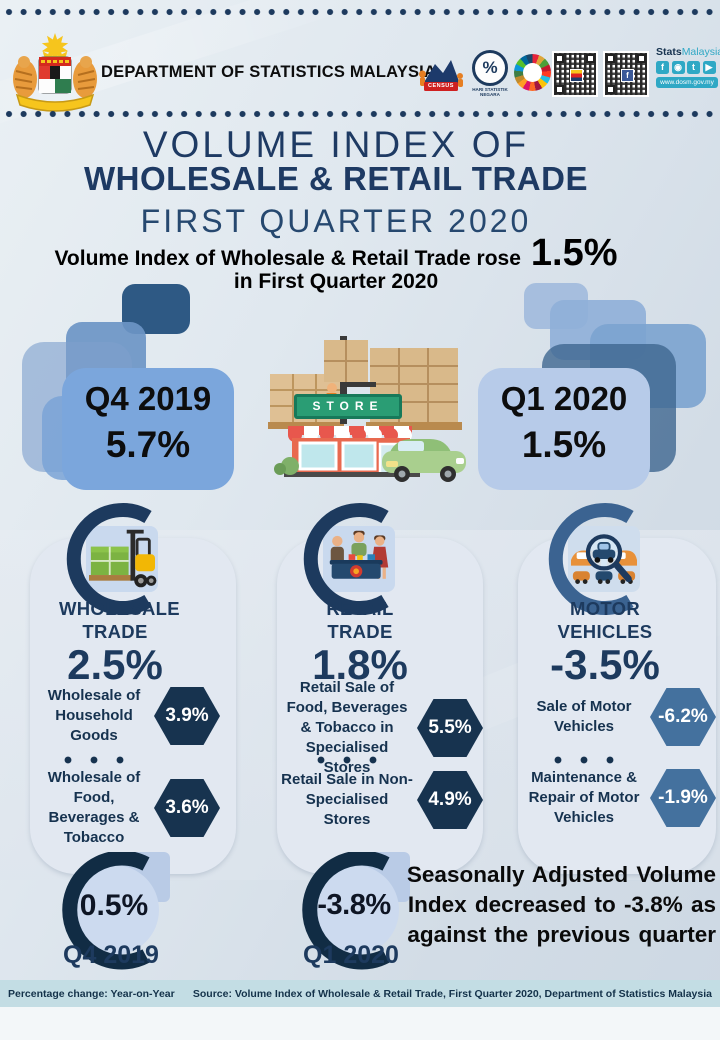  What do you see at coordinates (584, 797) in the screenshot?
I see `sub-label: Maintenance & Repair of Motor Vehicles` at bounding box center [584, 797].